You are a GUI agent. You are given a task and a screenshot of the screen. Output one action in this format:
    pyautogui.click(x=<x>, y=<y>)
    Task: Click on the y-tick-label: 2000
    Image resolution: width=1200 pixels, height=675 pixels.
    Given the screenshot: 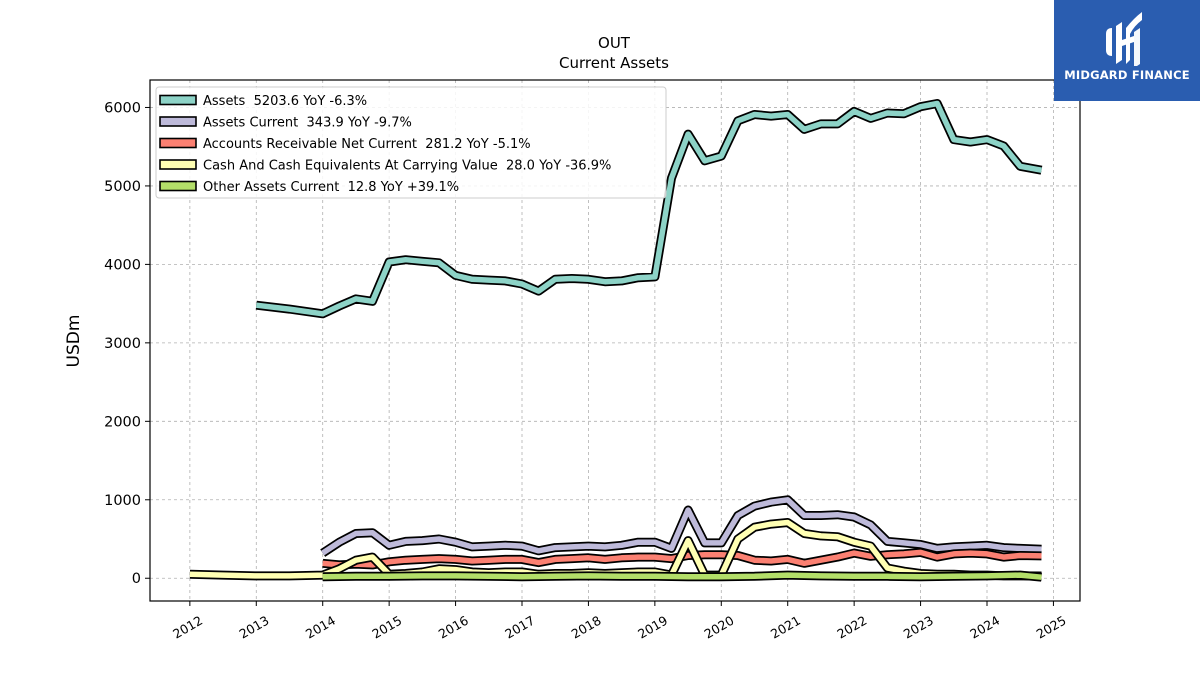 What is the action you would take?
    pyautogui.click(x=122, y=422)
    